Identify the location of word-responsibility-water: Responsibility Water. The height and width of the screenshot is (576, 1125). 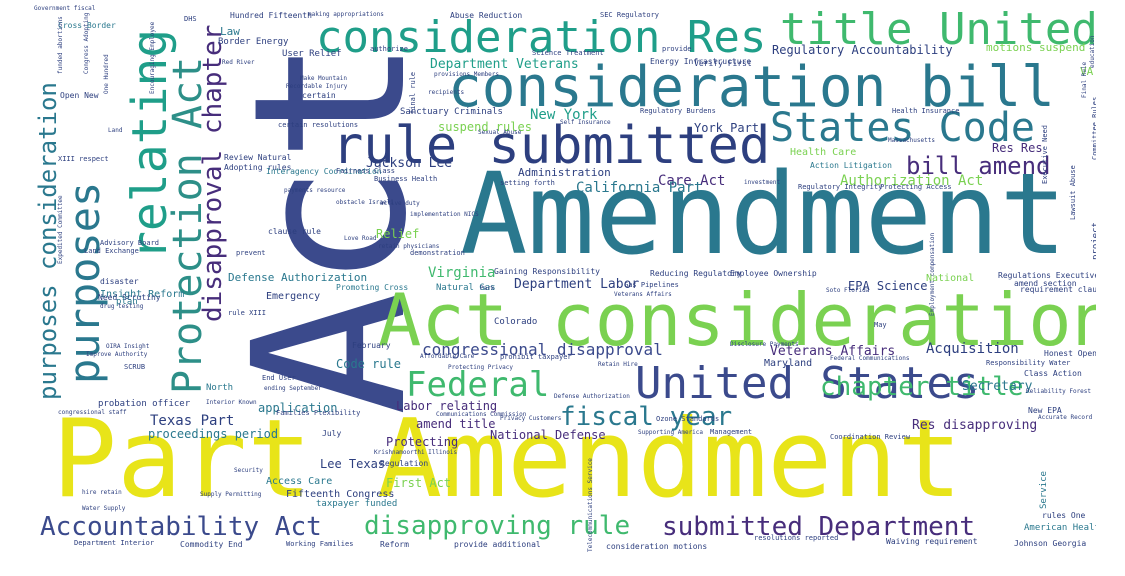
(1028, 363).